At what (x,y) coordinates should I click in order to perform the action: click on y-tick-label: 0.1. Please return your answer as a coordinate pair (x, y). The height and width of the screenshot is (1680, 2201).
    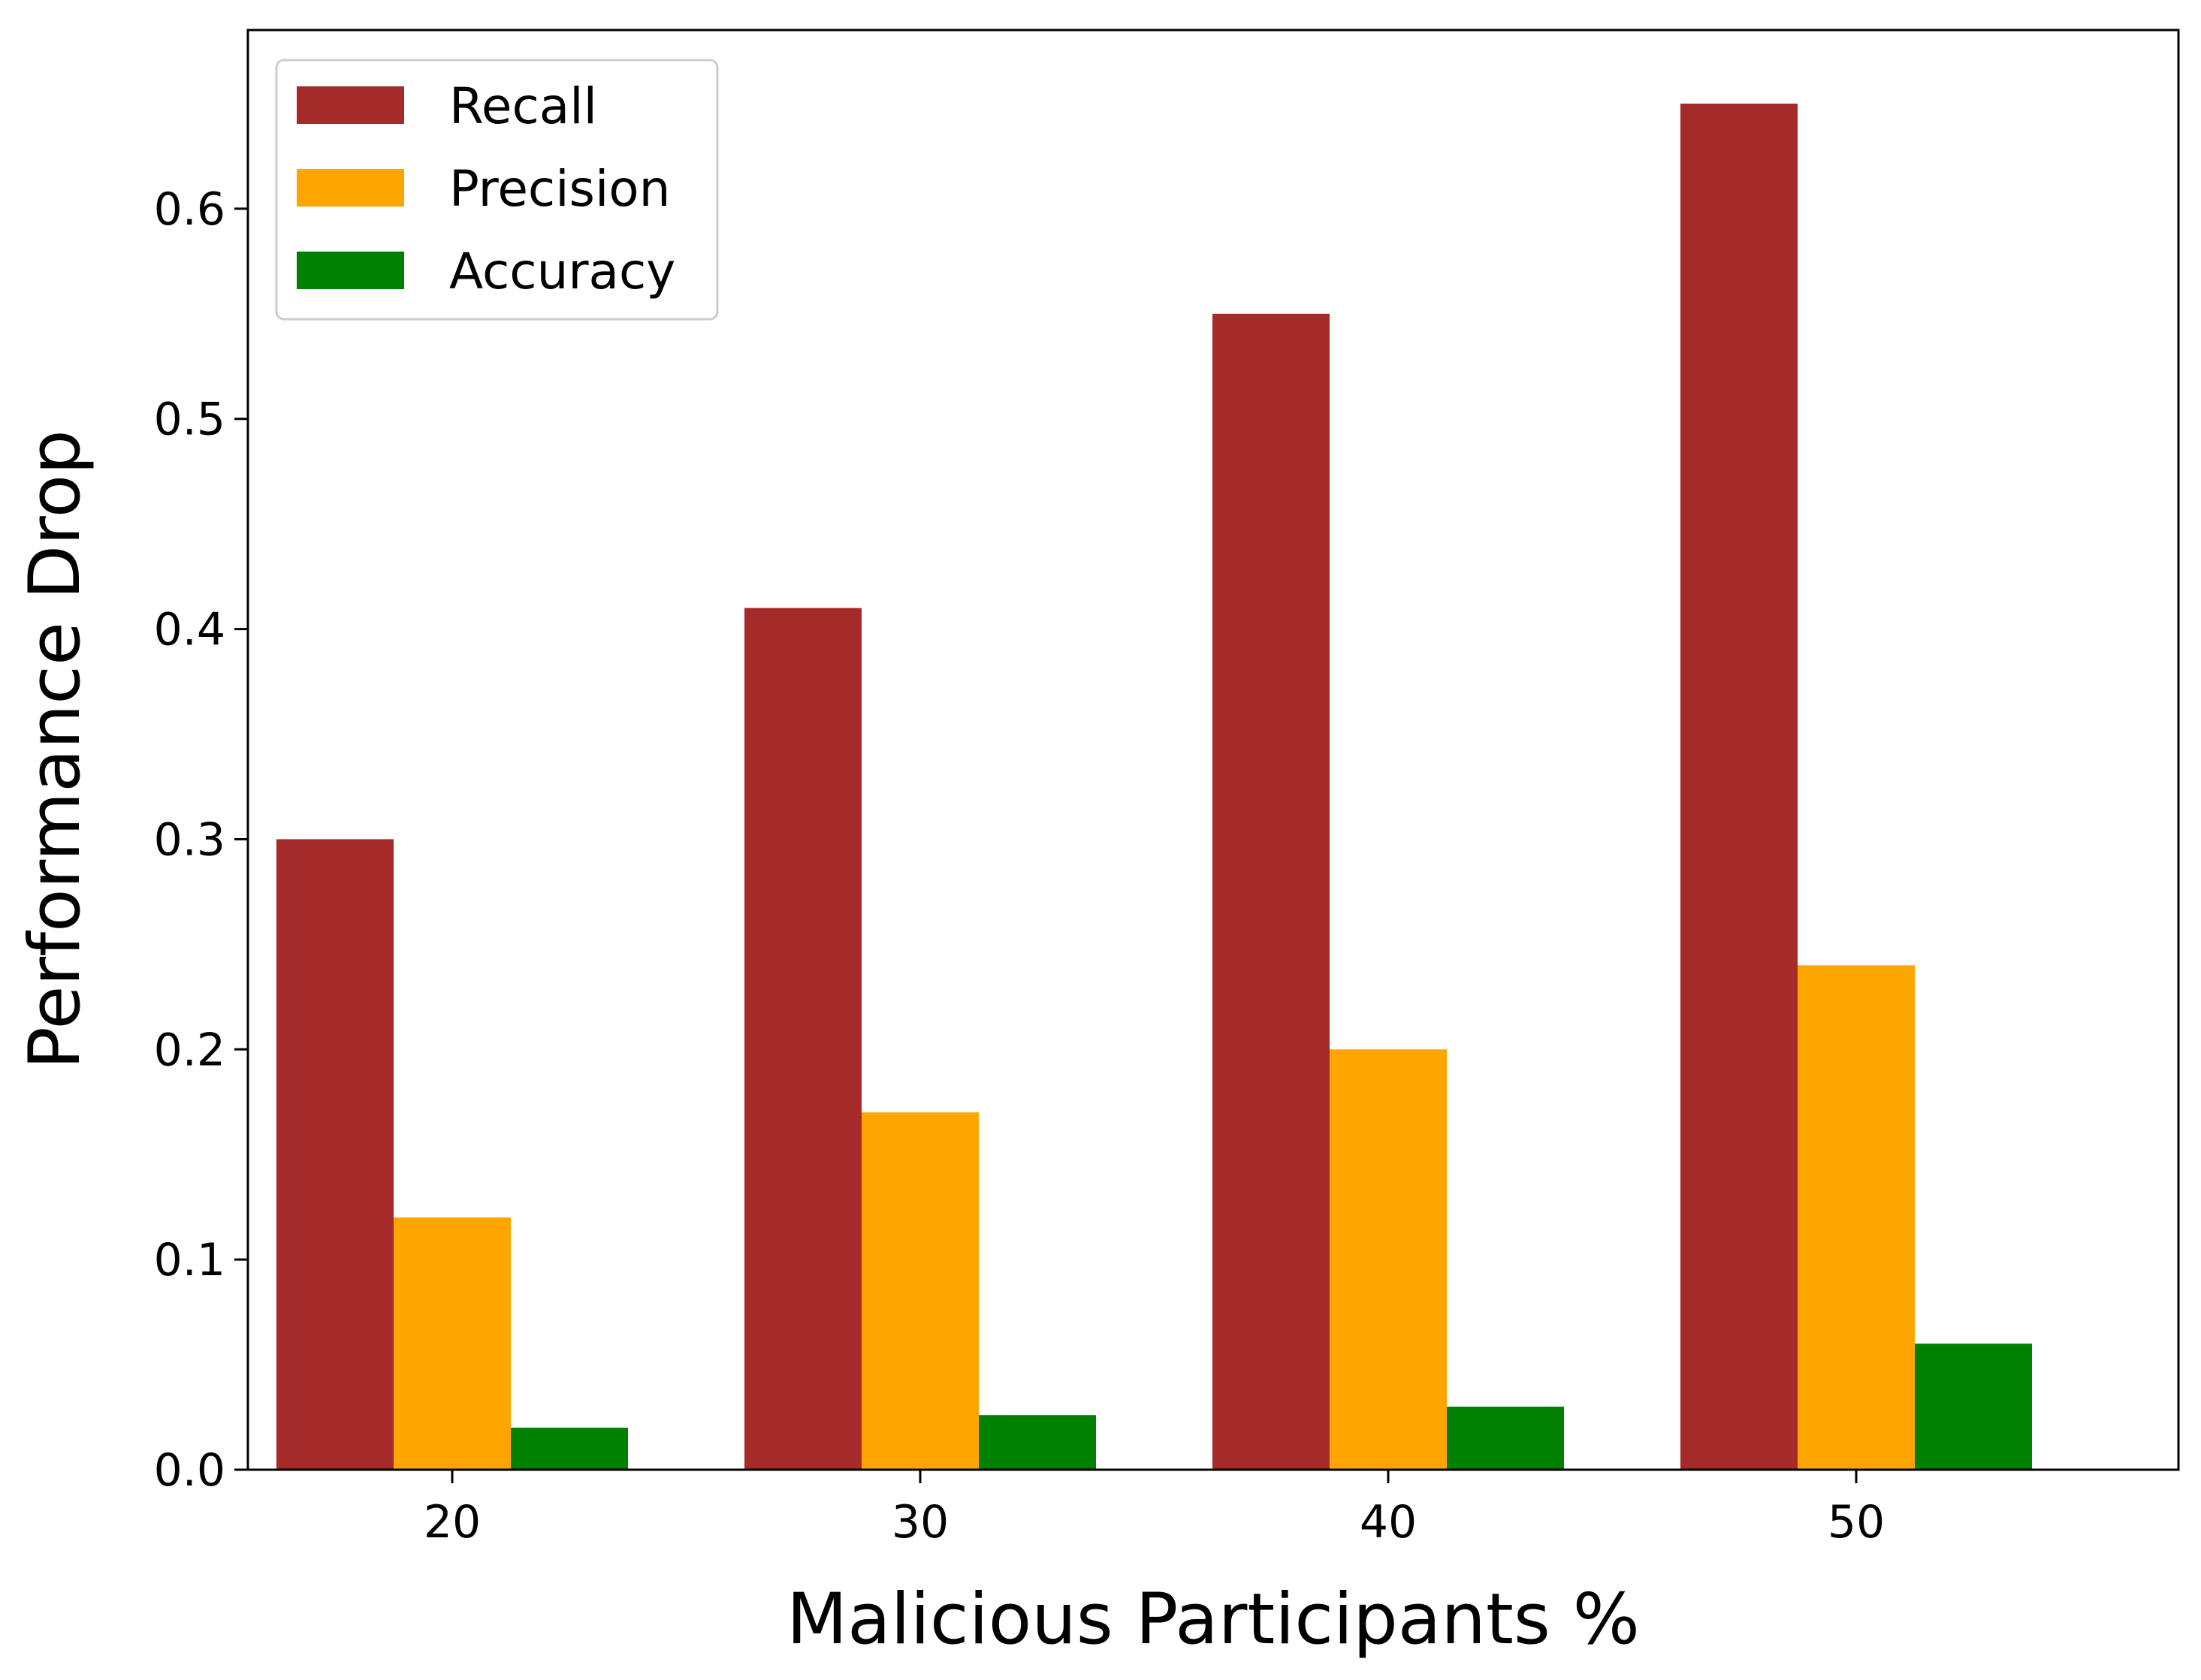
    Looking at the image, I should click on (190, 1260).